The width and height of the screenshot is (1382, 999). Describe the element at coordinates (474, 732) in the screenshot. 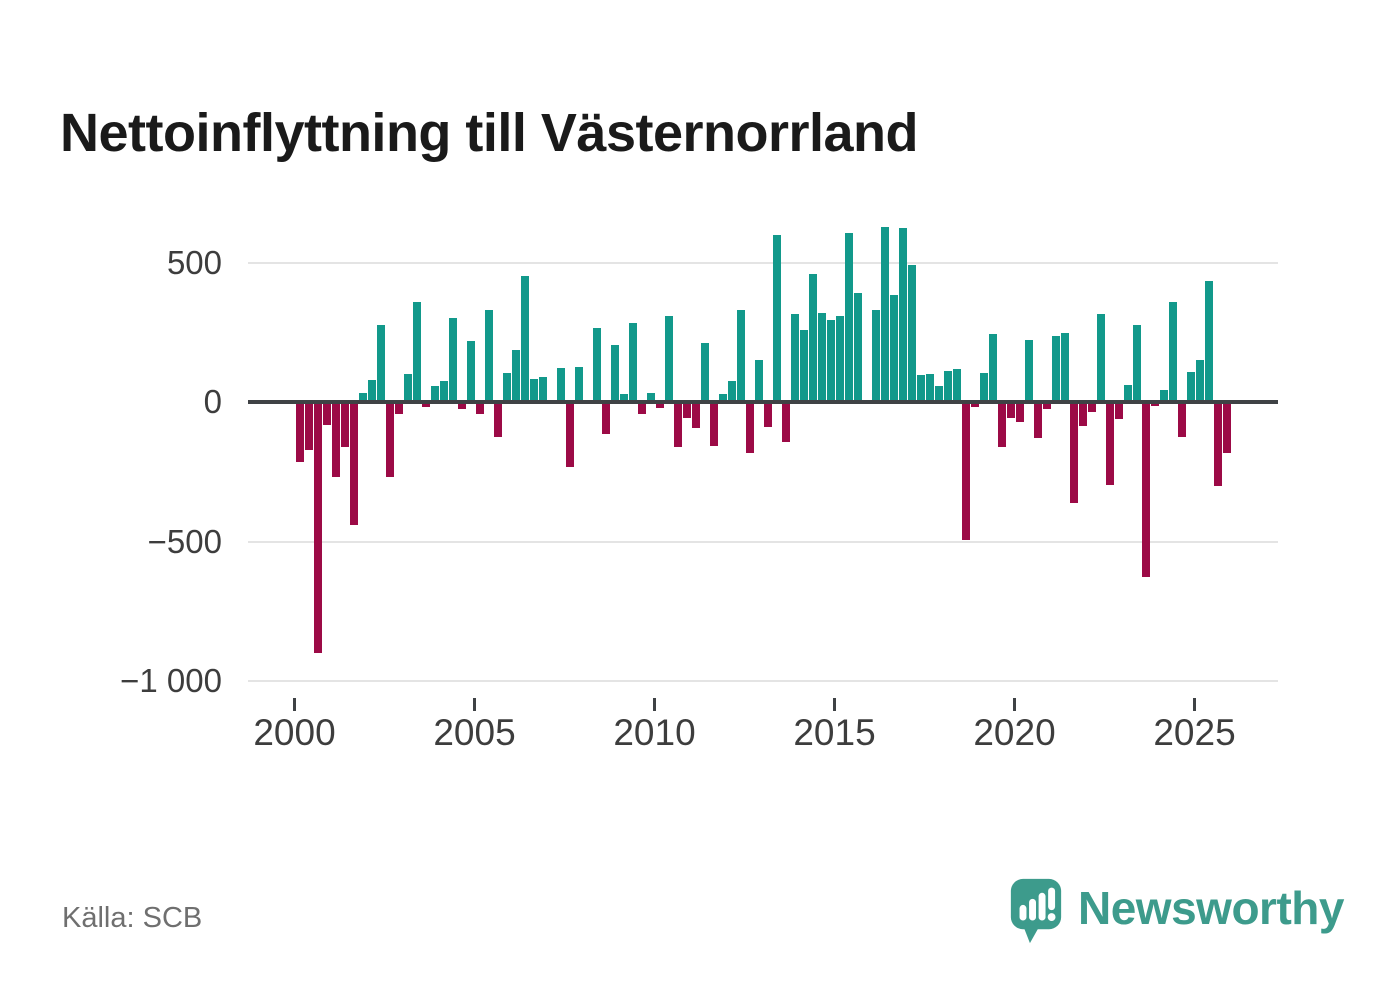

I see `x-tick-label: 2005` at that location.